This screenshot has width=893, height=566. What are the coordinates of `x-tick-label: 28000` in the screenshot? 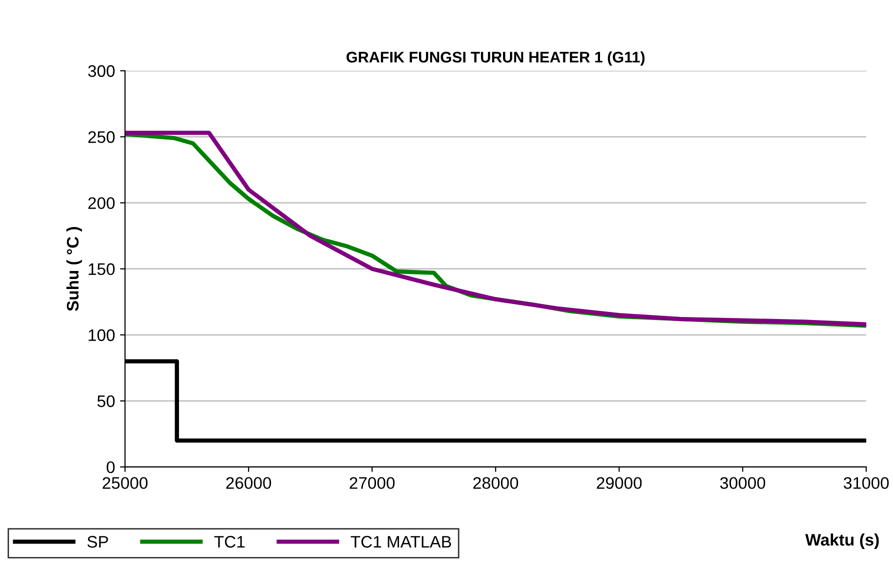 It's located at (495, 483).